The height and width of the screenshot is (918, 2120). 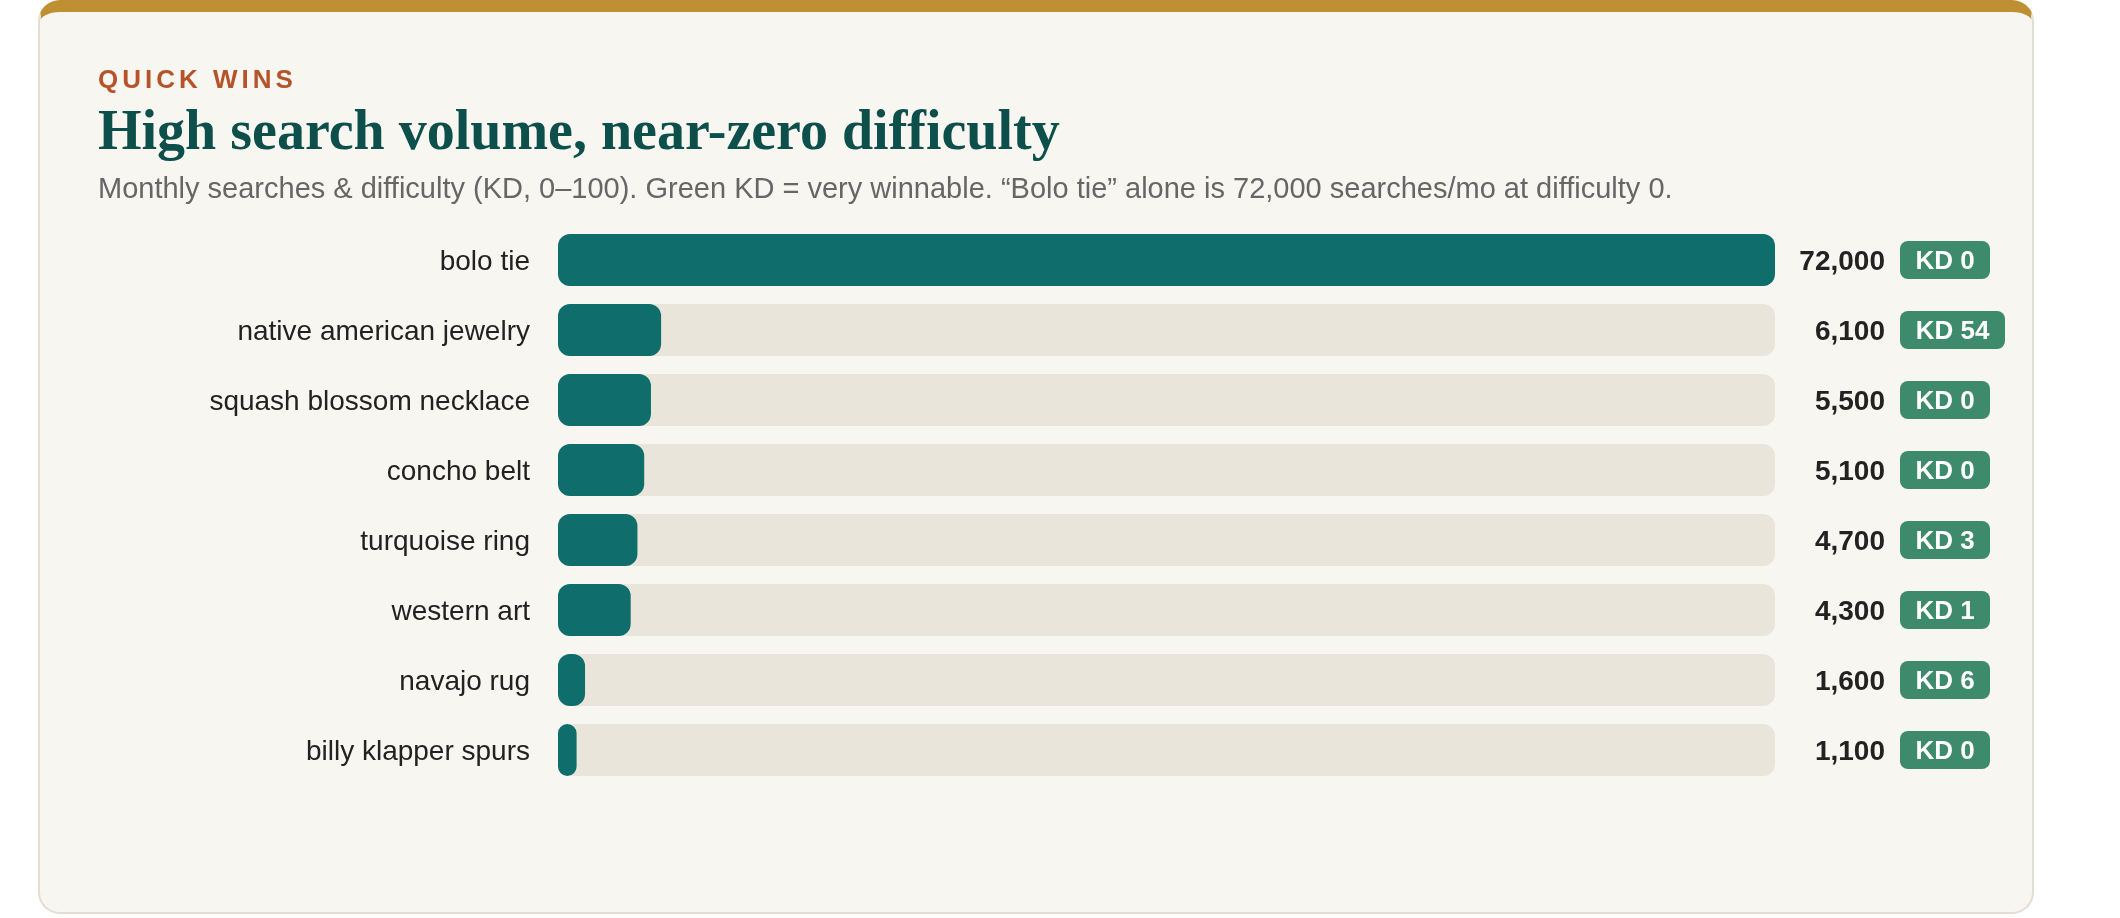 What do you see at coordinates (1849, 400) in the screenshot?
I see `data-label: 5,500` at bounding box center [1849, 400].